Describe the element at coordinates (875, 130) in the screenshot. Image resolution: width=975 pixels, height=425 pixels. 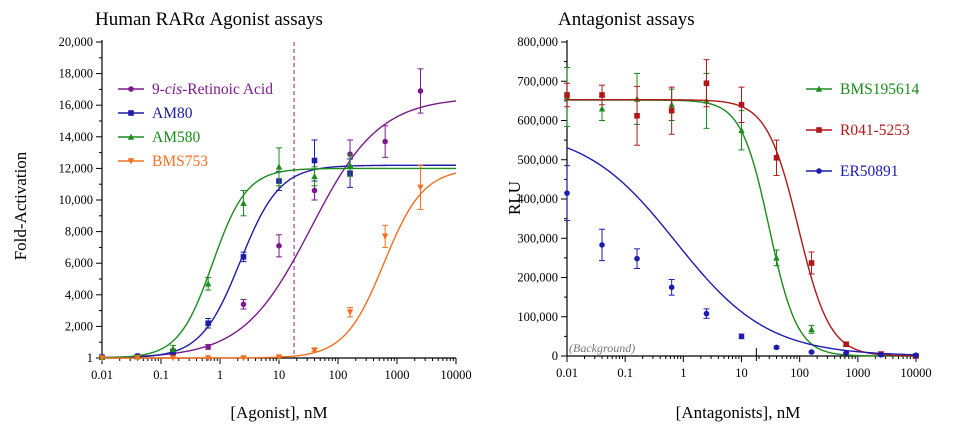
I see `antagonist-legend-label-r041-5253: R041-5253` at that location.